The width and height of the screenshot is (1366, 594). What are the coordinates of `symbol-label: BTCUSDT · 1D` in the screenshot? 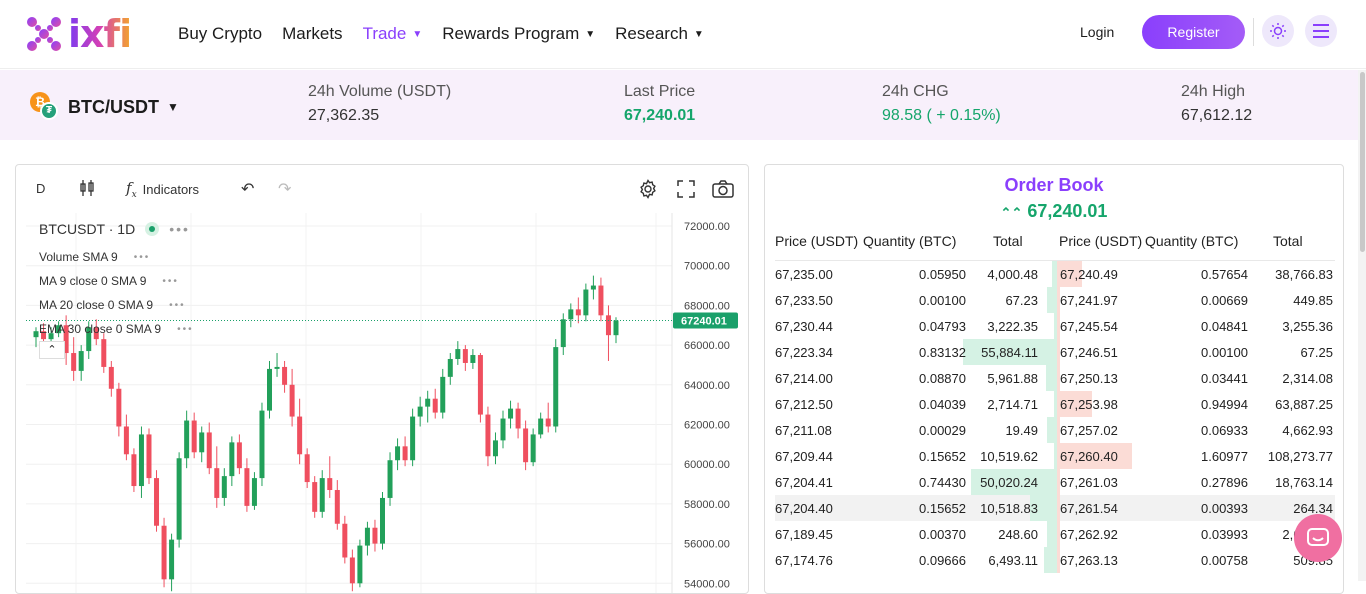 It's located at (87, 229).